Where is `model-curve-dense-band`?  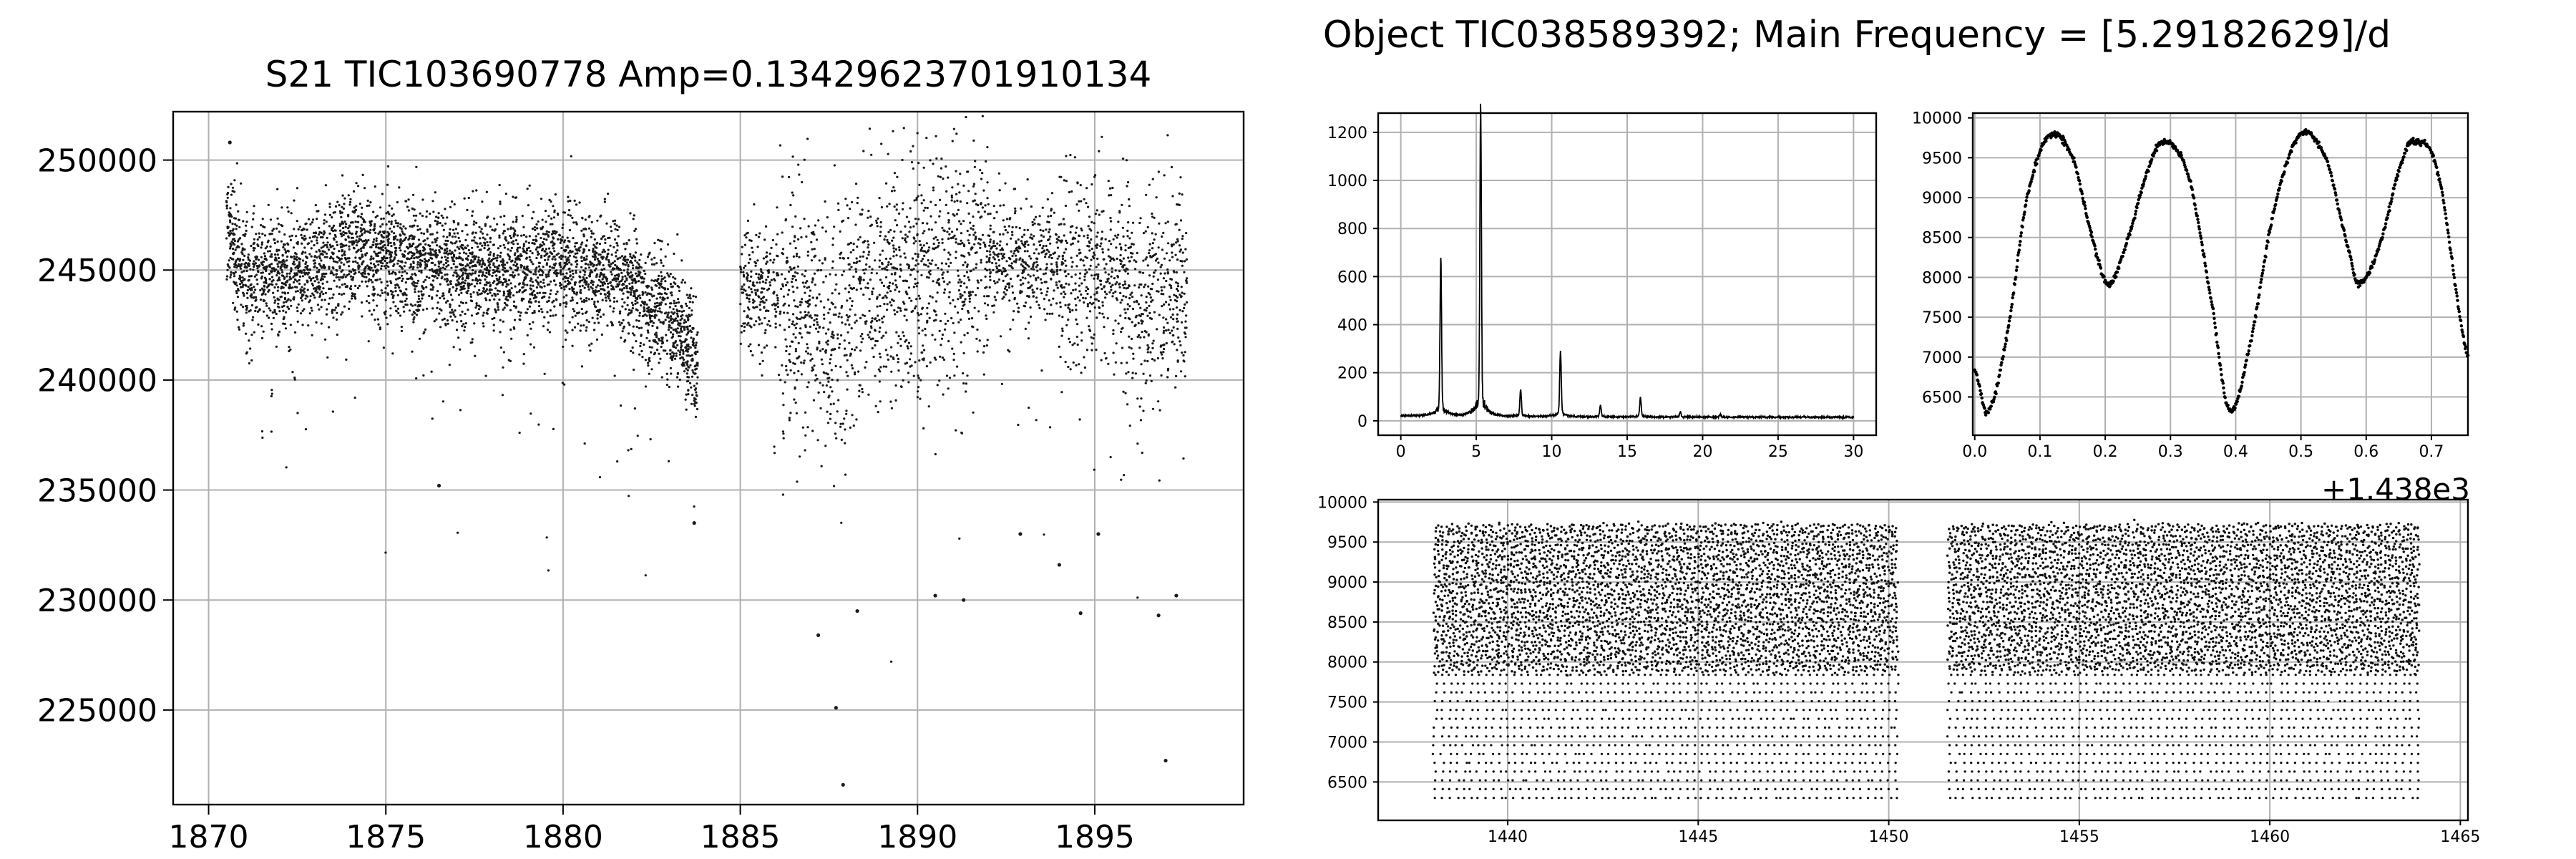
model-curve-dense-band is located at coordinates (1926, 597).